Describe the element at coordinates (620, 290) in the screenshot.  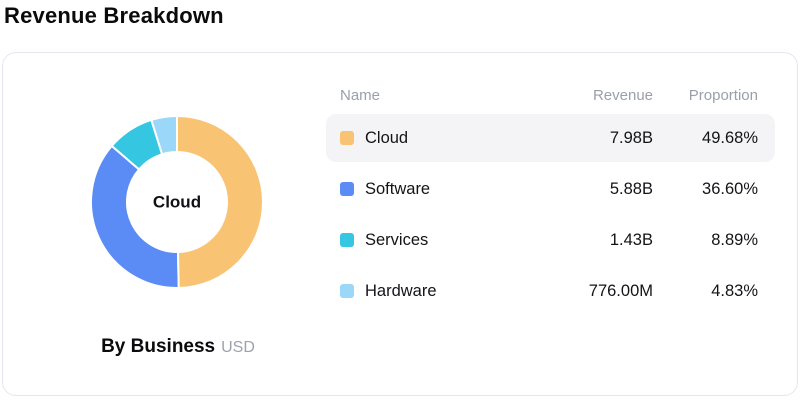
I see `series-revenue: 776.00M` at that location.